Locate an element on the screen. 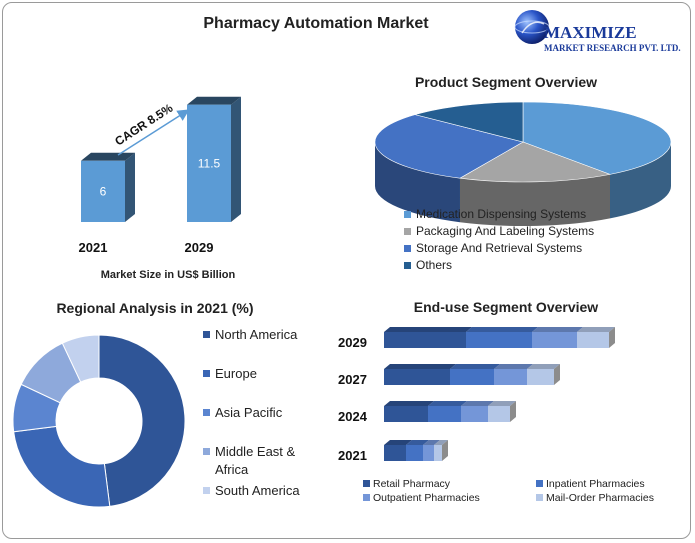 The height and width of the screenshot is (543, 695). market-category-label: 2029 is located at coordinates (199, 247).